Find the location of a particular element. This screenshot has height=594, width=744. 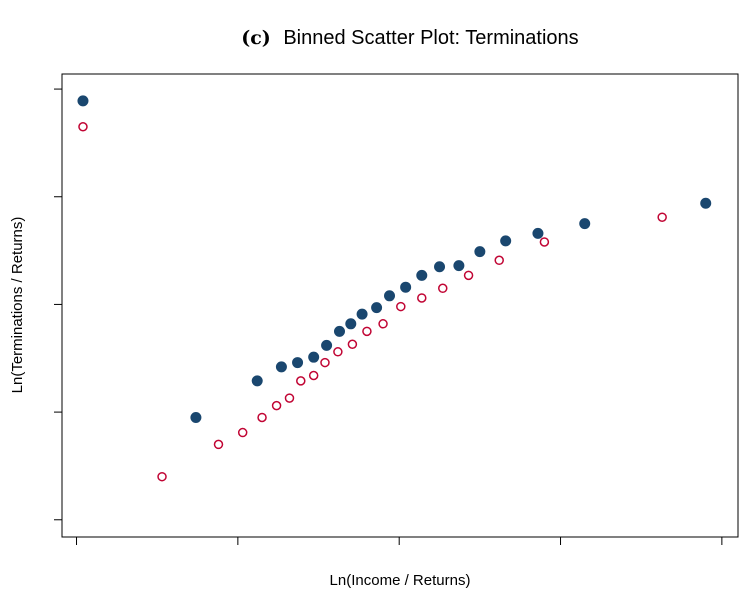

panel-label: (c) is located at coordinates (256, 38).